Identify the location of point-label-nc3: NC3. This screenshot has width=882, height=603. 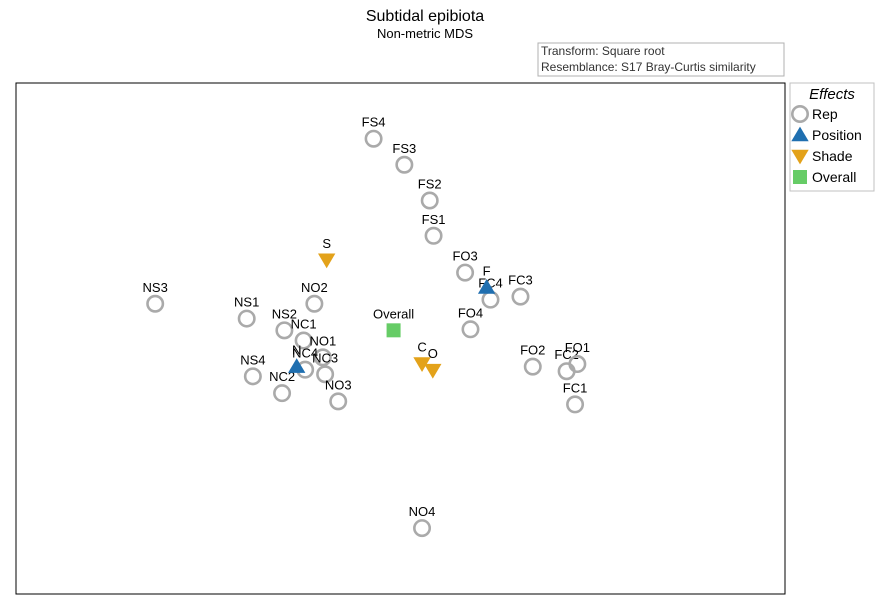
(325, 357).